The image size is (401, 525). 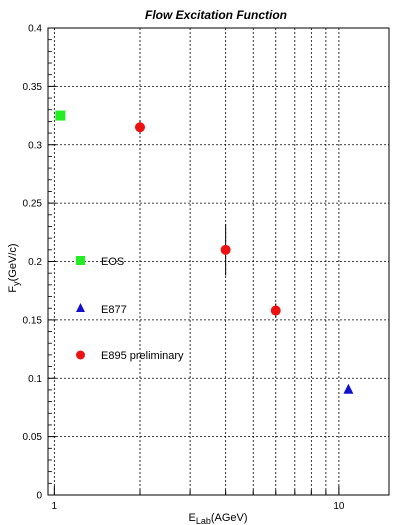 I want to click on y-tick-label: 0.3, so click(x=35, y=145).